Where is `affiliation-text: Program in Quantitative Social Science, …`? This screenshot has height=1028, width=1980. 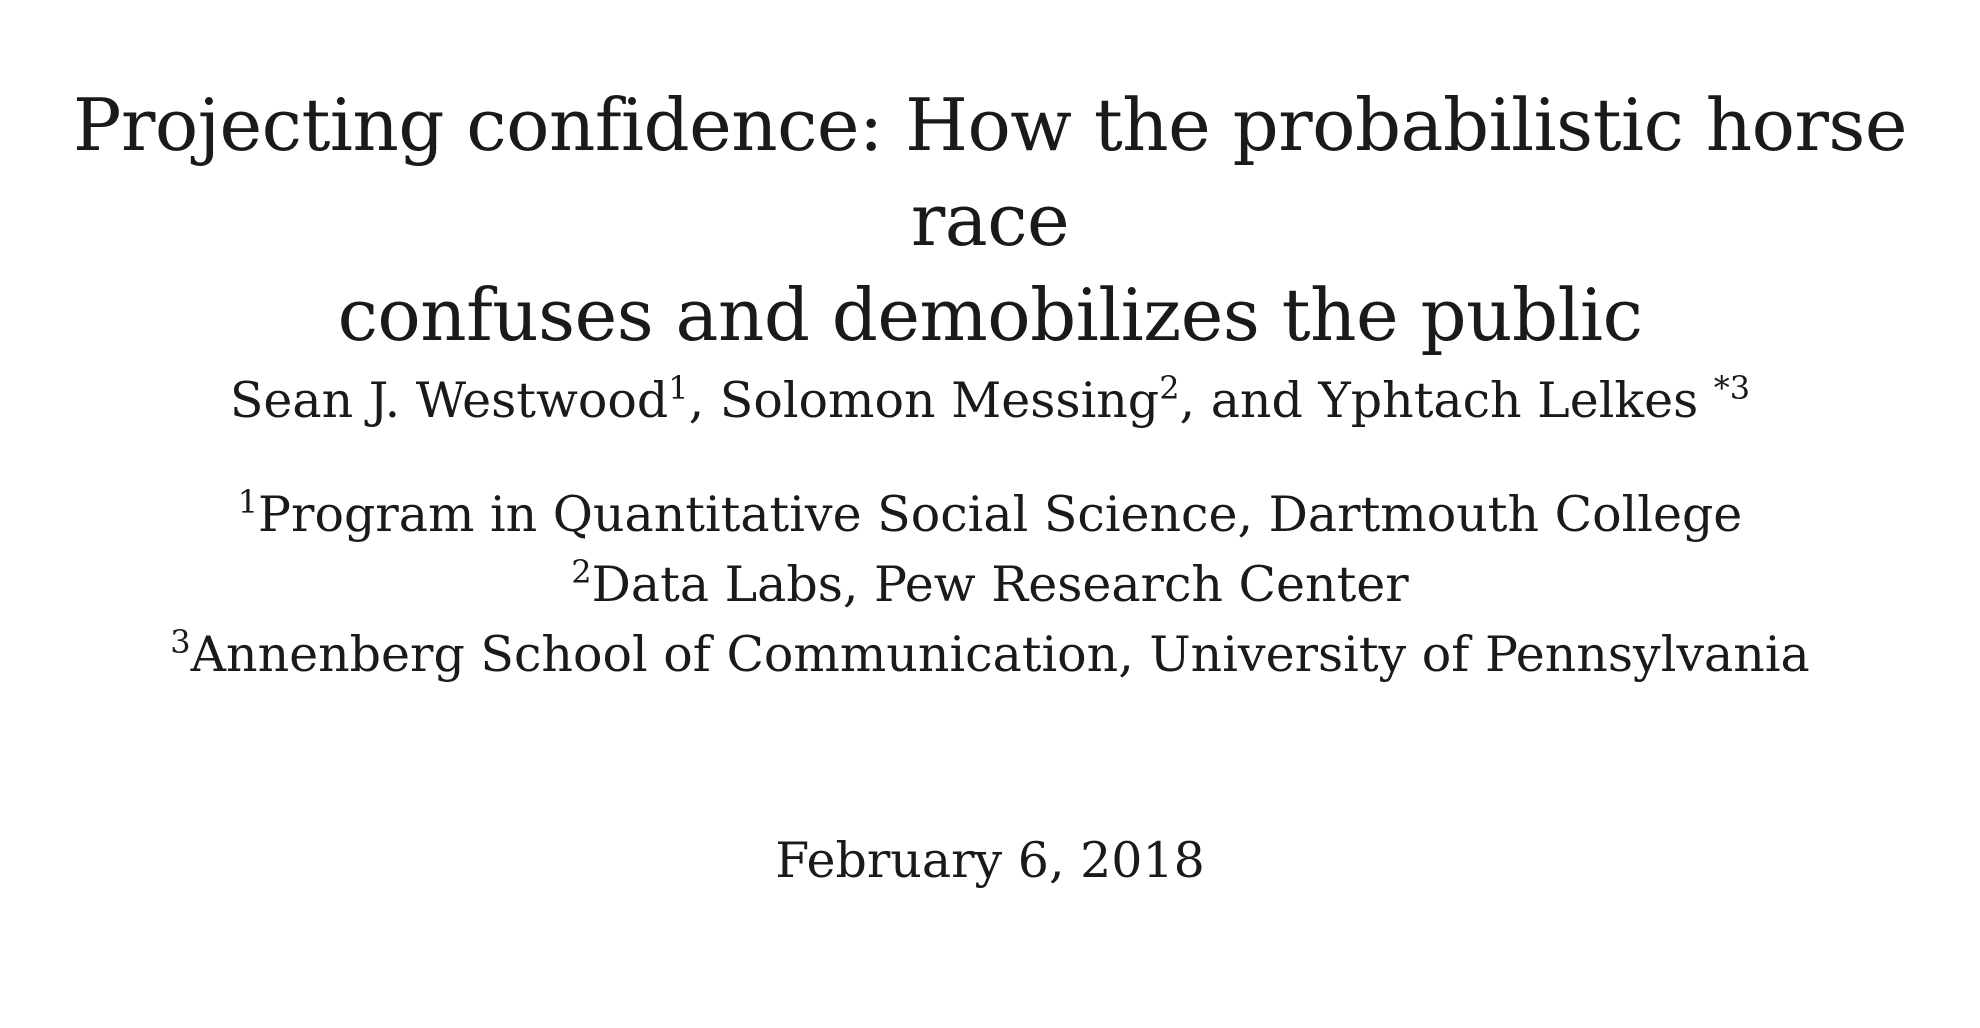 affiliation-text: Program in Quantitative Social Science, … is located at coordinates (1000, 514).